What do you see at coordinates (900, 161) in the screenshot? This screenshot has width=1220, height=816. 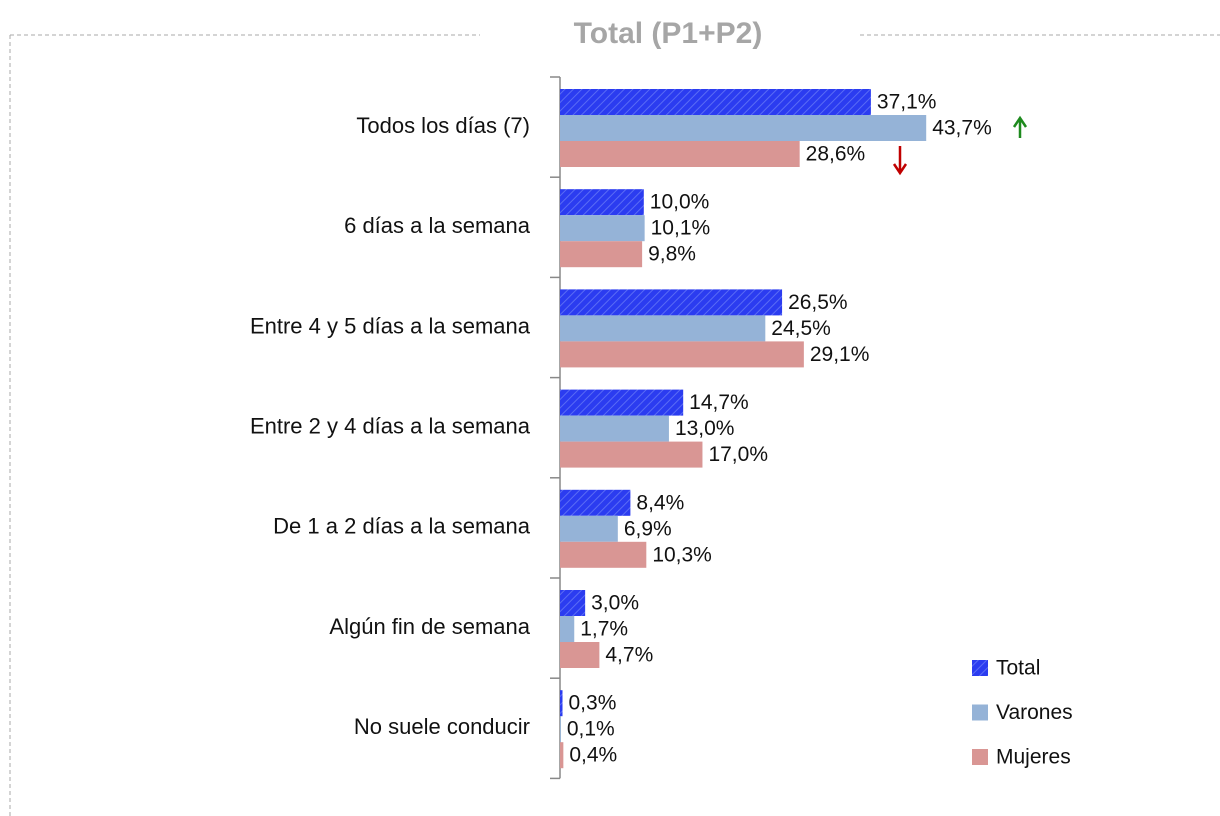 I see `down-arrow` at bounding box center [900, 161].